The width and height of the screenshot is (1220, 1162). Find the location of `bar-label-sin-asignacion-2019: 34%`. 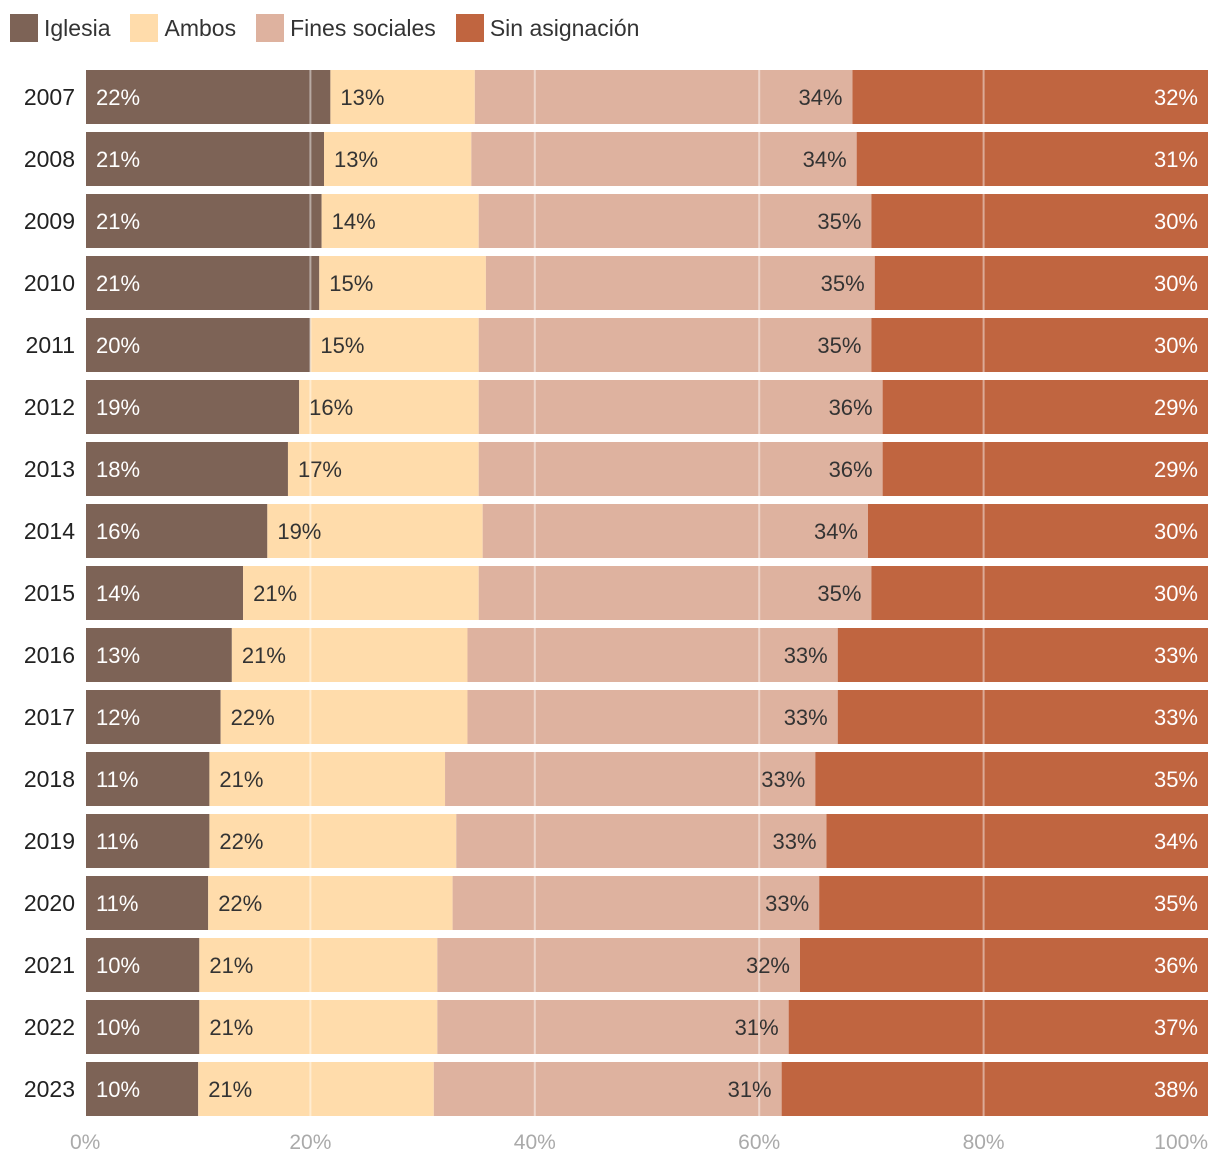

bar-label-sin-asignacion-2019: 34% is located at coordinates (1176, 841).